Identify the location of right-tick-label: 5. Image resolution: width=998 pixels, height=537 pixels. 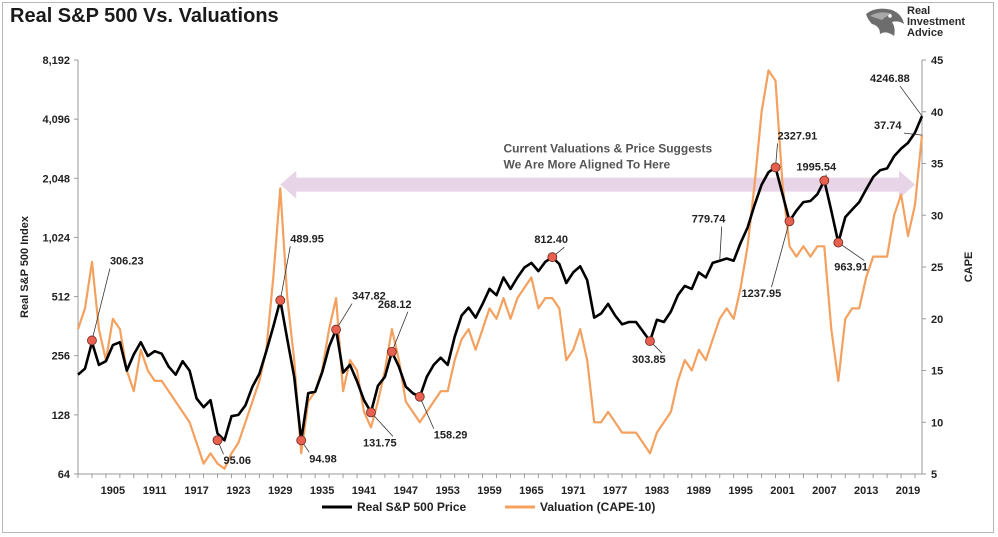
(934, 475).